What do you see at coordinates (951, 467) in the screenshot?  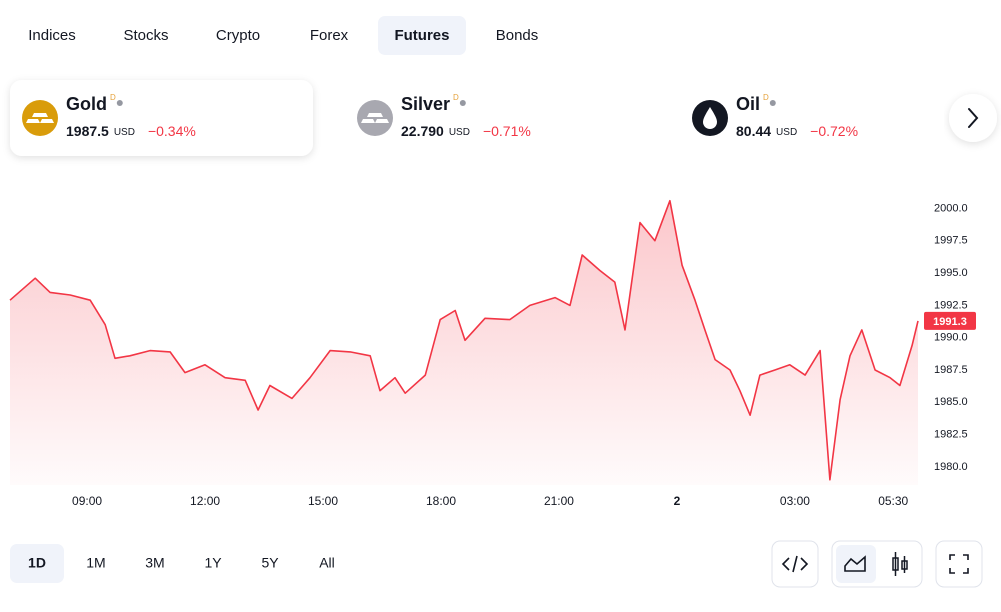 I see `y-tick-label: 1980.0` at bounding box center [951, 467].